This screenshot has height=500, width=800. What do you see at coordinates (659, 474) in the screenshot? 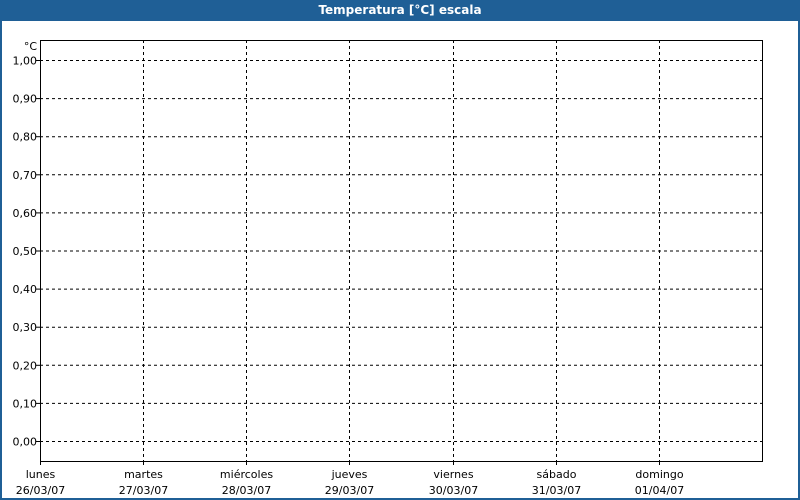
I see `x-tick-day: domingo` at bounding box center [659, 474].